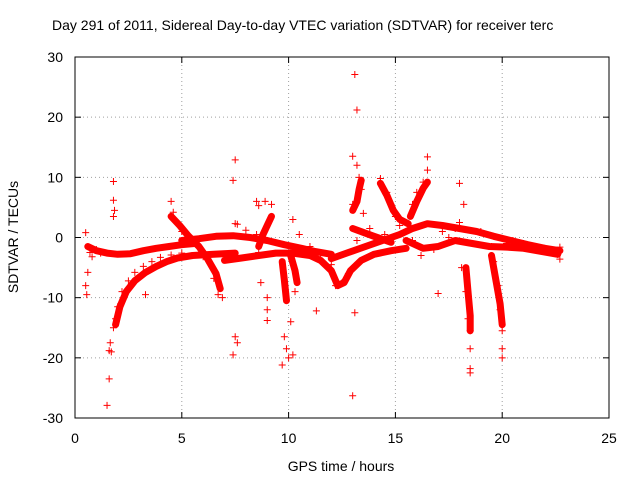  What do you see at coordinates (182, 438) in the screenshot?
I see `x-tick-label: 5` at bounding box center [182, 438].